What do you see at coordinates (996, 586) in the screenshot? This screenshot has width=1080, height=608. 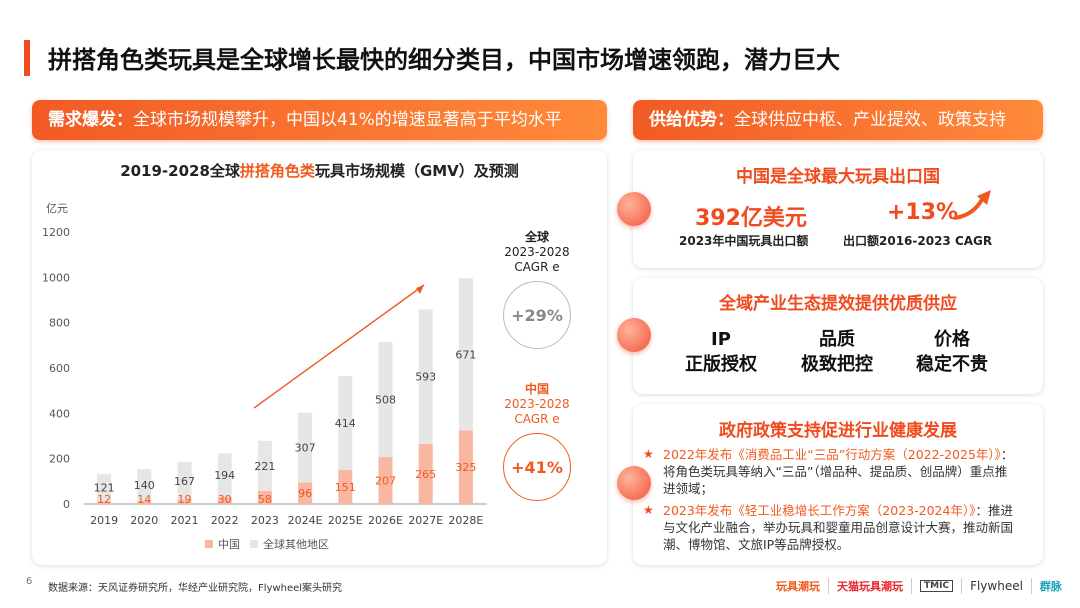 I see `logo-flywheel: Flywheel` at bounding box center [996, 586].